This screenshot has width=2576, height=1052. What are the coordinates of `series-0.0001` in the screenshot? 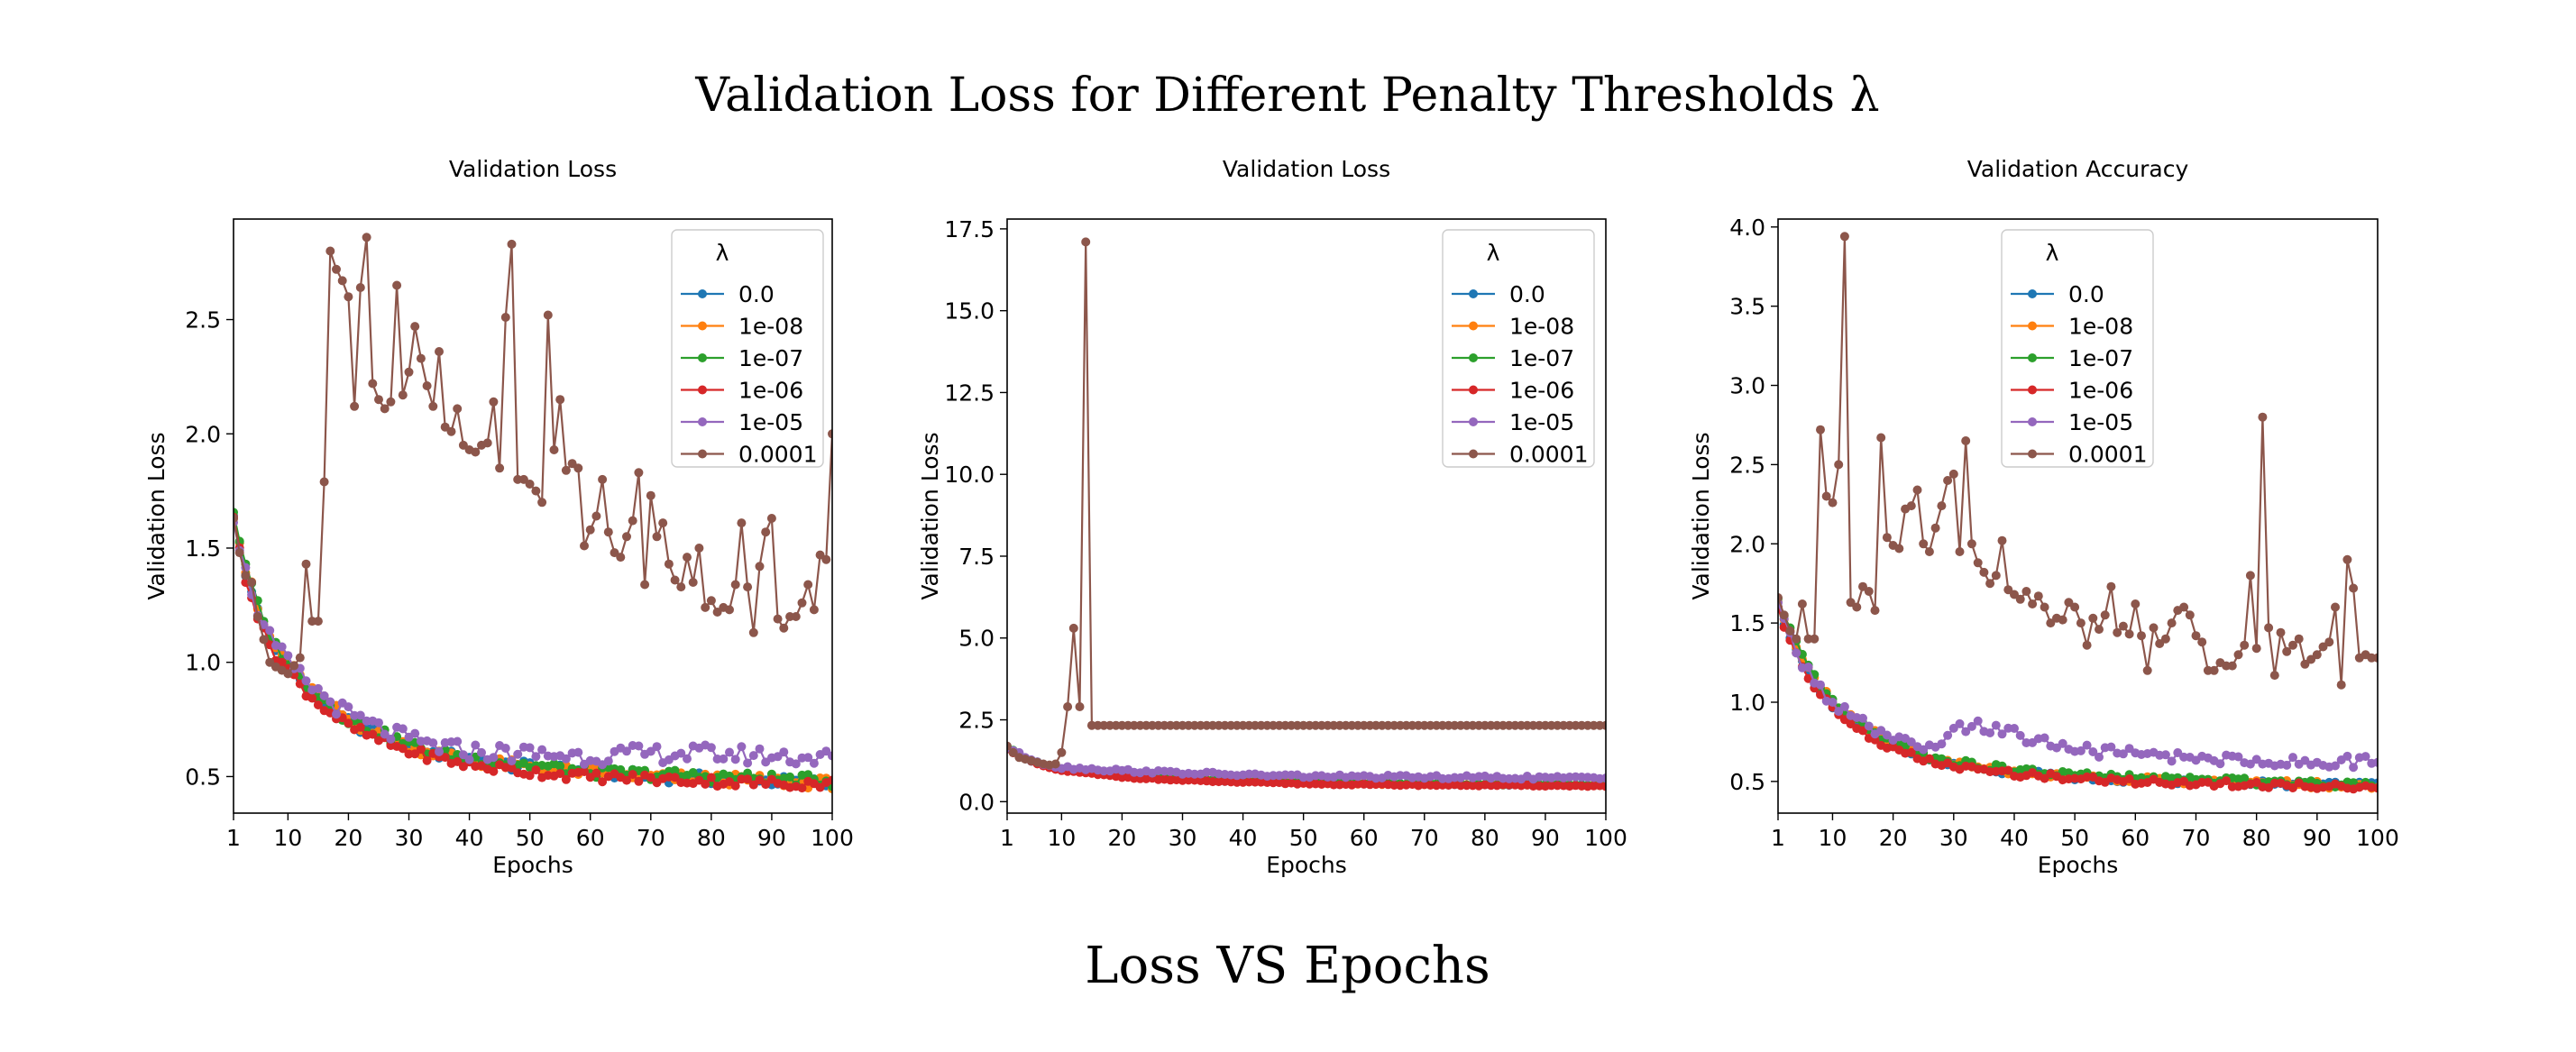 It's located at (1306, 503).